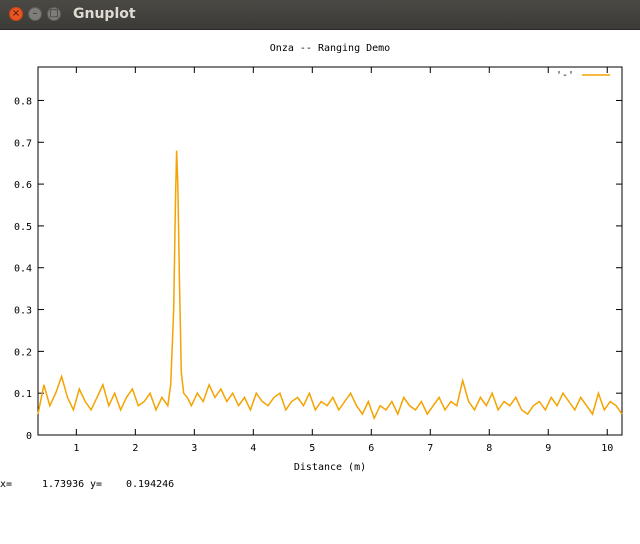 The image size is (640, 544). I want to click on y-tick-label: 0.5, so click(23, 227).